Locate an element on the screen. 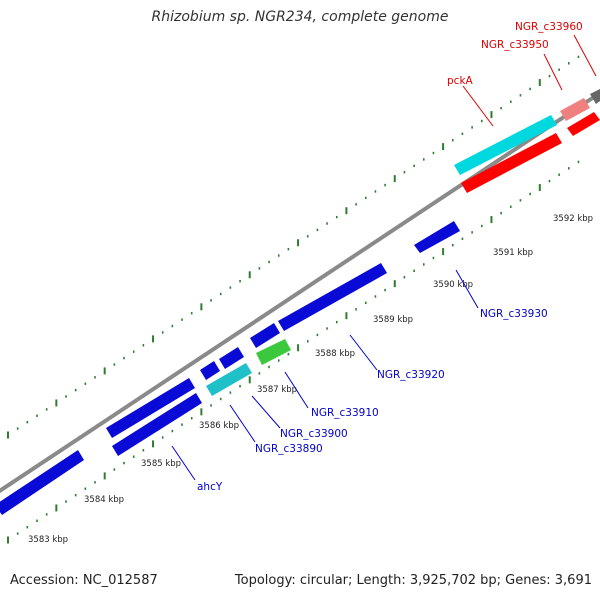 The height and width of the screenshot is (600, 600). kbp-label: 3592 kbp is located at coordinates (573, 219).